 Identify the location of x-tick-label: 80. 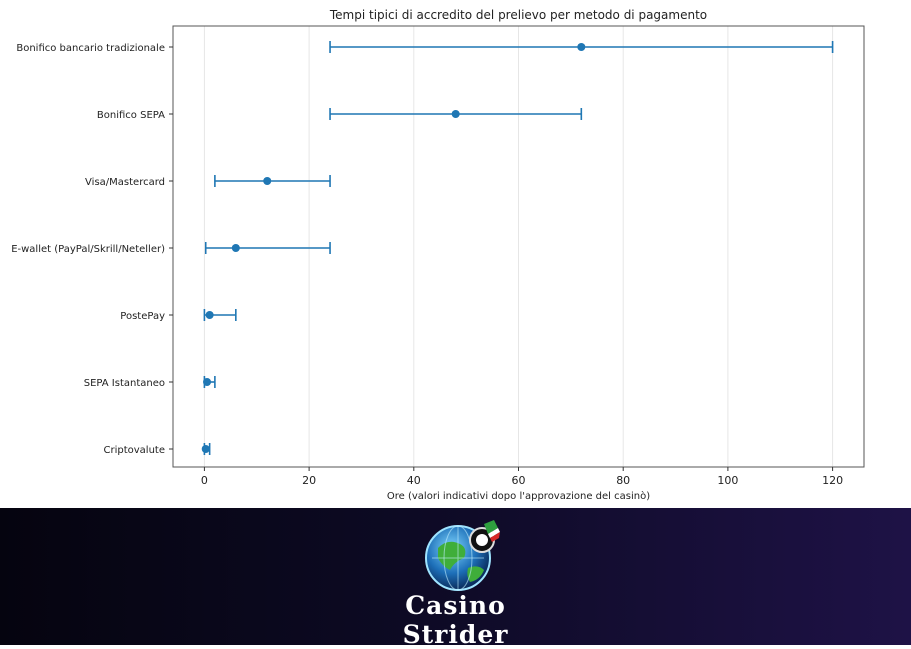
(623, 480).